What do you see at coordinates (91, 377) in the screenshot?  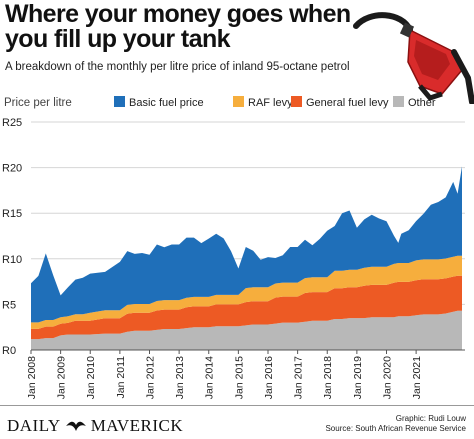 I see `x-tick-label: Jan 2010` at bounding box center [91, 377].